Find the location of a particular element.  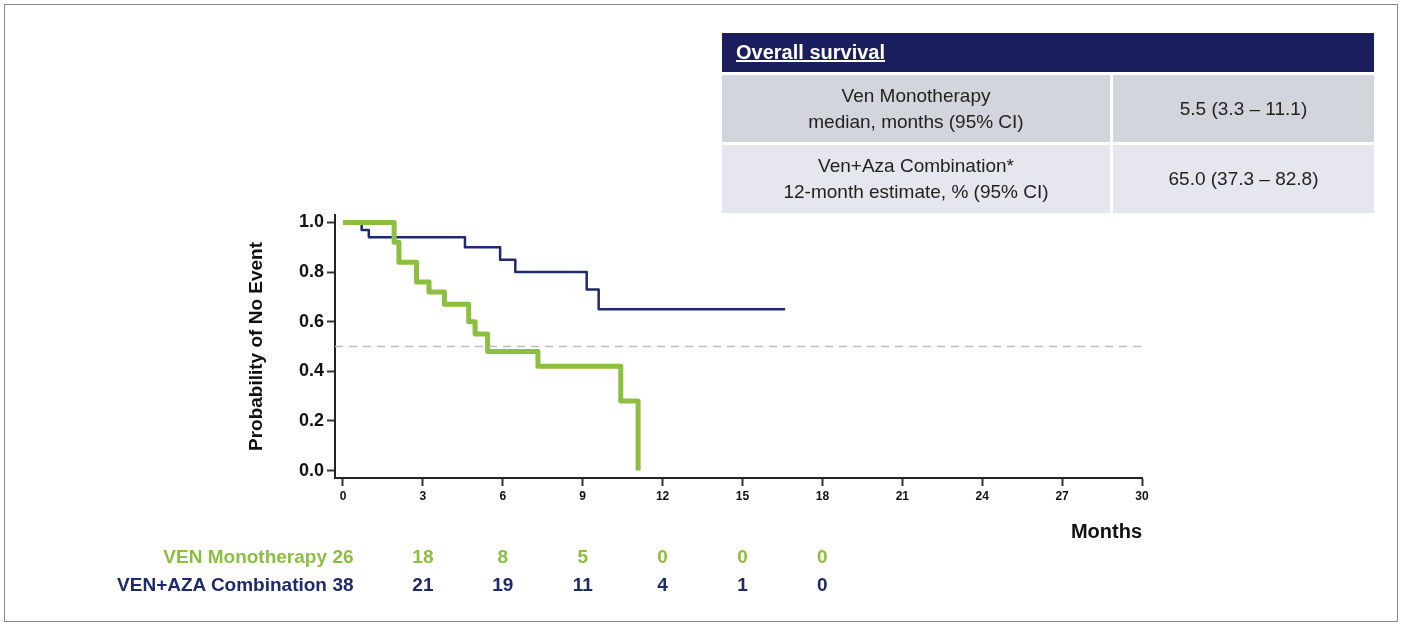

text: 38 is located at coordinates (343, 585).